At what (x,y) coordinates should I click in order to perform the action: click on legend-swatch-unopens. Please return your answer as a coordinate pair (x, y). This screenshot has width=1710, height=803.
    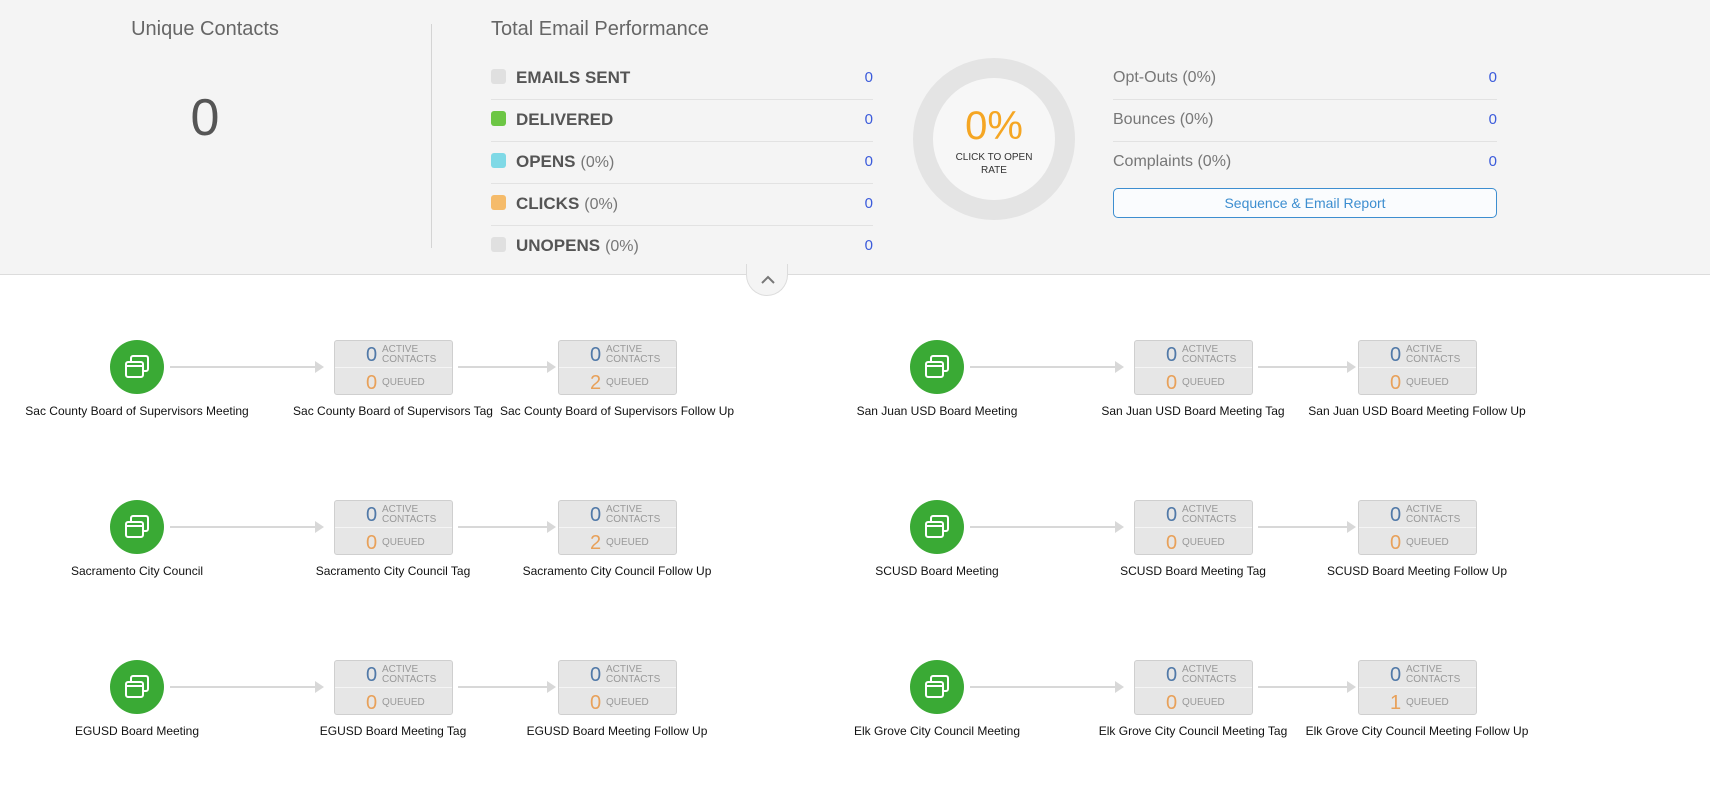
    Looking at the image, I should click on (498, 244).